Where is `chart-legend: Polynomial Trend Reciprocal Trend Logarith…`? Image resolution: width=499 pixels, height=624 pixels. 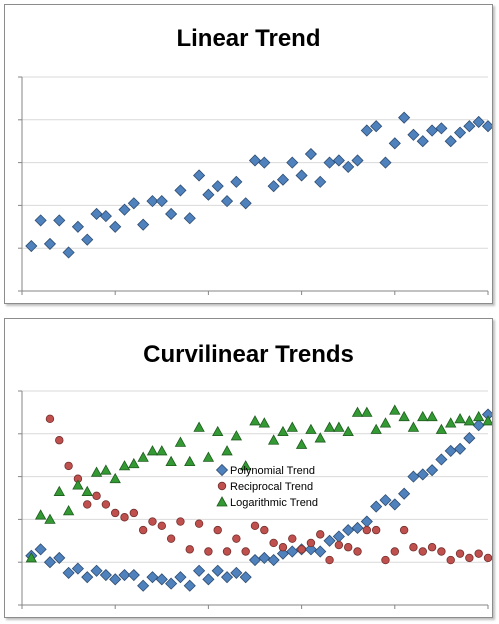 chart-legend: Polynomial Trend Reciprocal Trend Logarith… is located at coordinates (266, 486).